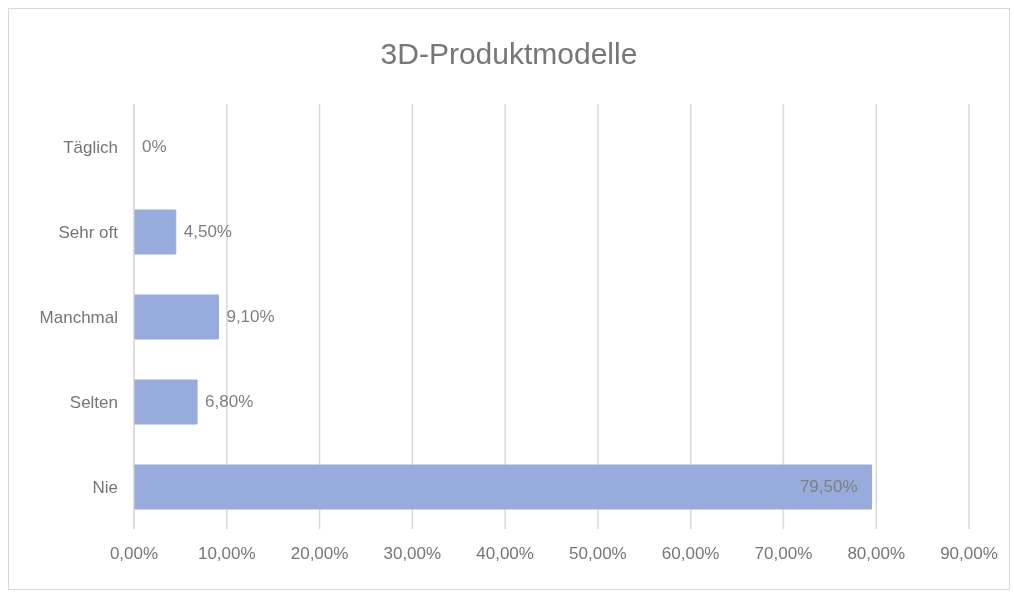 This screenshot has width=1014, height=593. Describe the element at coordinates (505, 554) in the screenshot. I see `x-tick-label: 40,00%` at that location.